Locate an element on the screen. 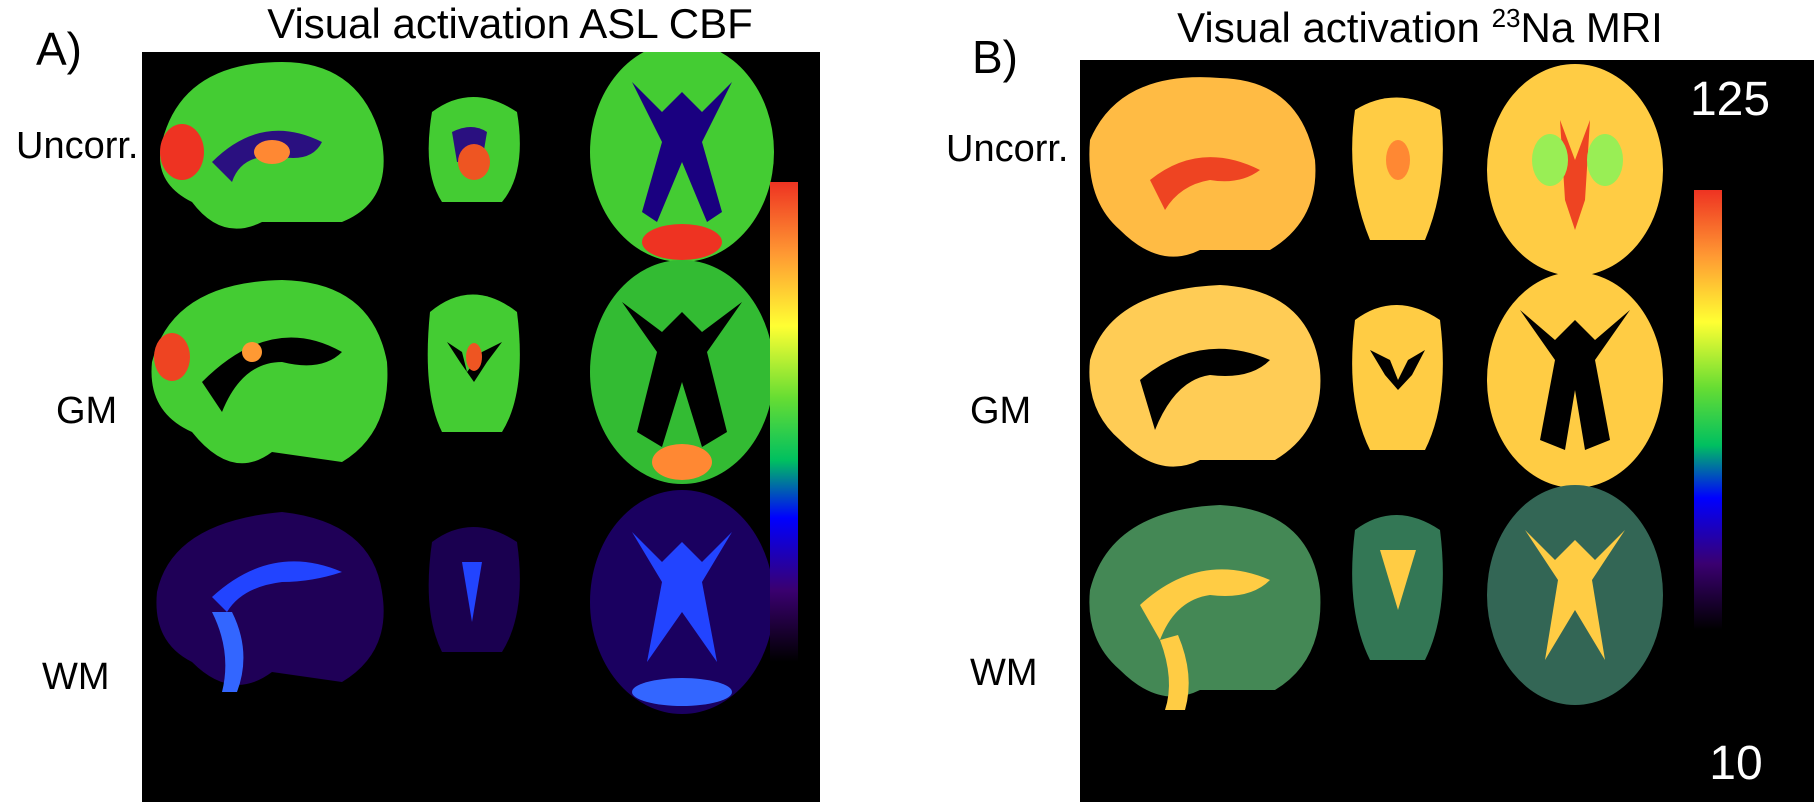 This screenshot has height=806, width=1818. panel-b-title: Visual activation 23Na MRI is located at coordinates (1420, 28).